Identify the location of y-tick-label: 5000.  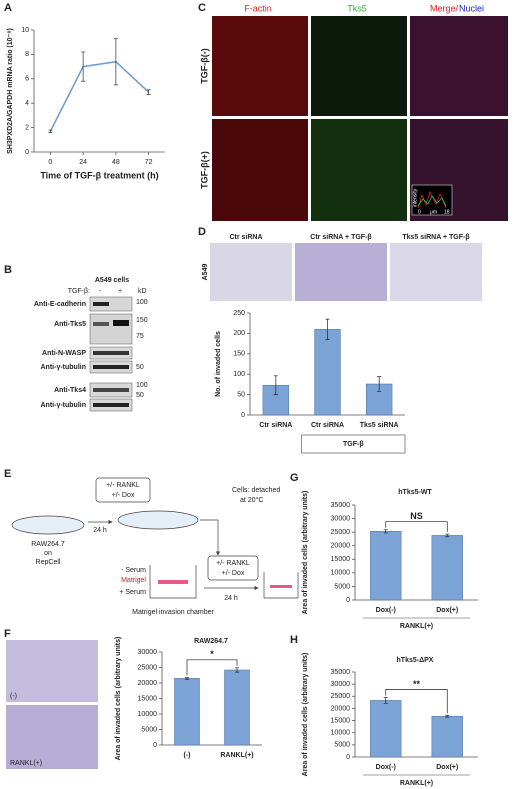
(342, 745).